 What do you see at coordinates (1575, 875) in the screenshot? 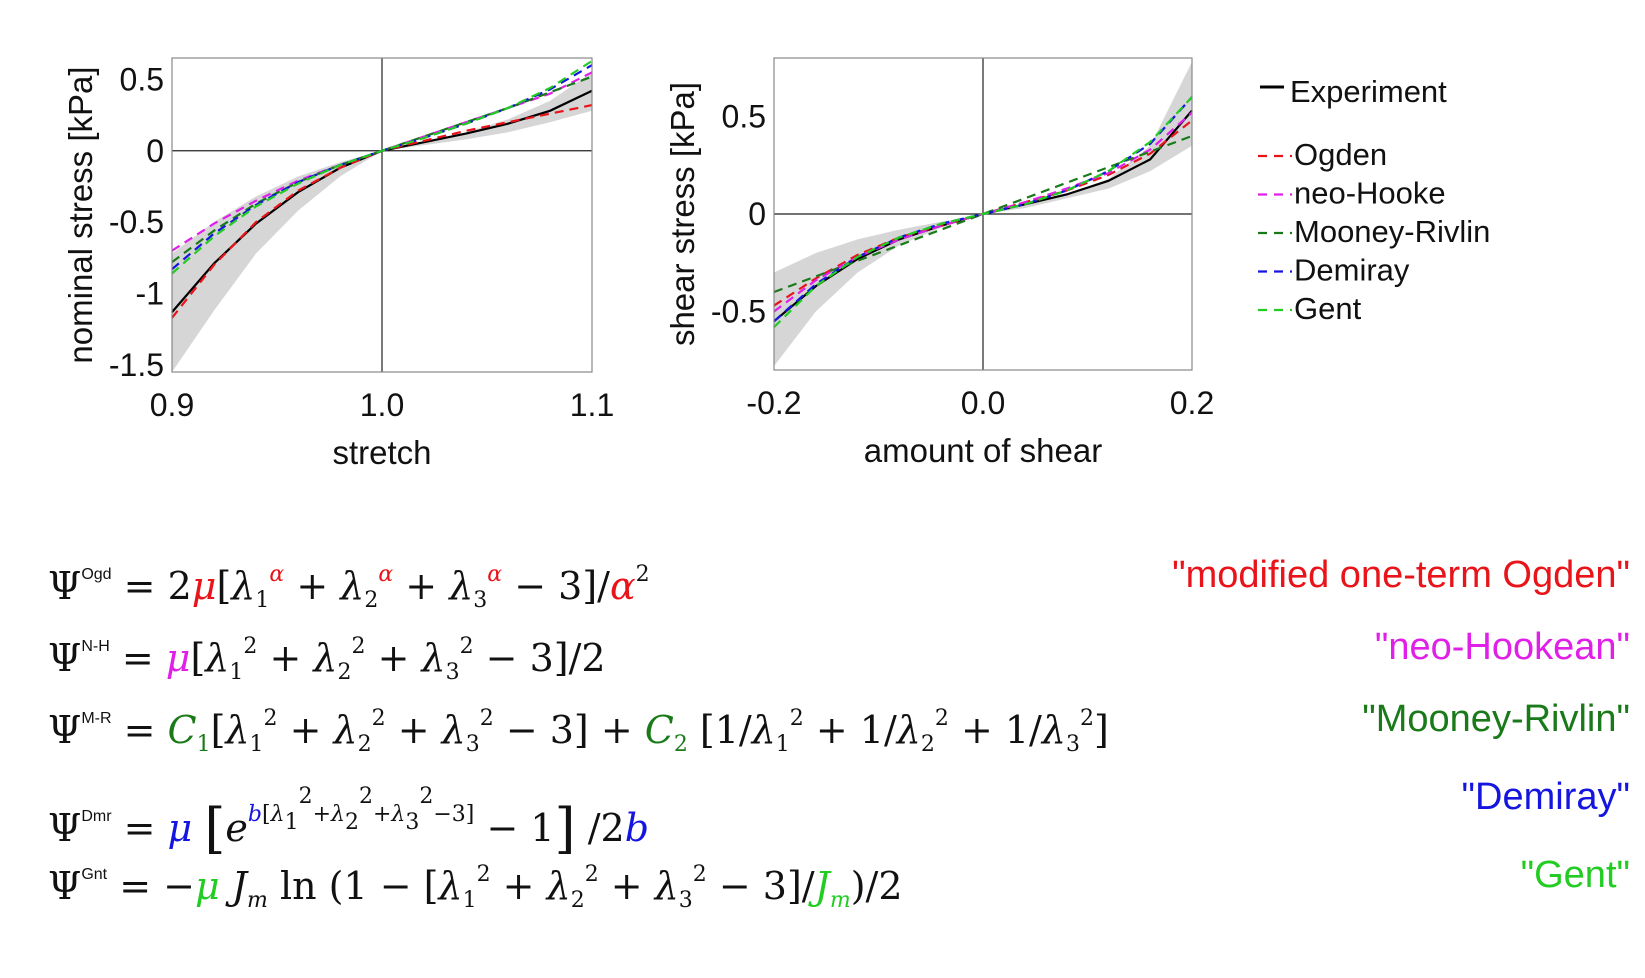
I see `gent-model-name: "Gent"` at bounding box center [1575, 875].